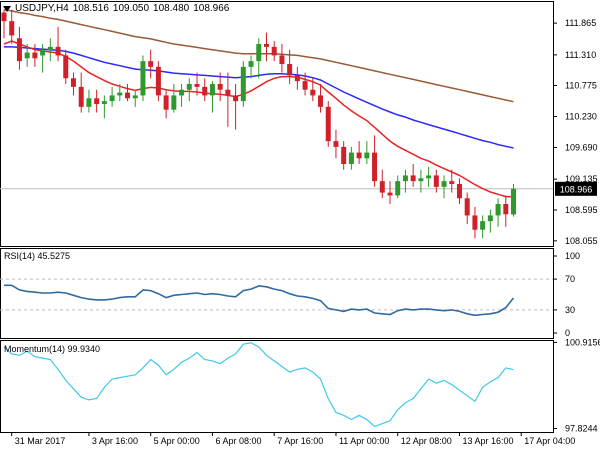 Image resolution: width=600 pixels, height=450 pixels. I want to click on time-axis-label: 11 Apr 00:00, so click(364, 441).